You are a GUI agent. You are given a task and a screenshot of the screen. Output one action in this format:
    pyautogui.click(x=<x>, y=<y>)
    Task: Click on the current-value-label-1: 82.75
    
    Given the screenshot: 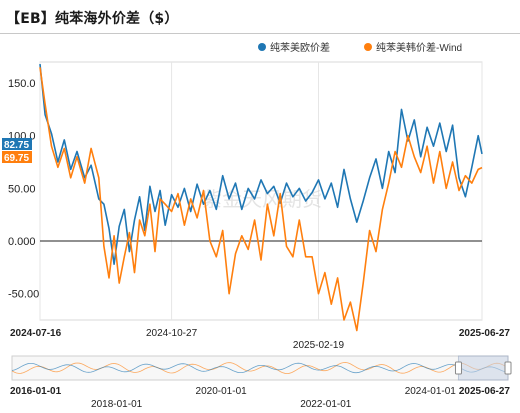 What is the action you would take?
    pyautogui.click(x=16, y=145)
    